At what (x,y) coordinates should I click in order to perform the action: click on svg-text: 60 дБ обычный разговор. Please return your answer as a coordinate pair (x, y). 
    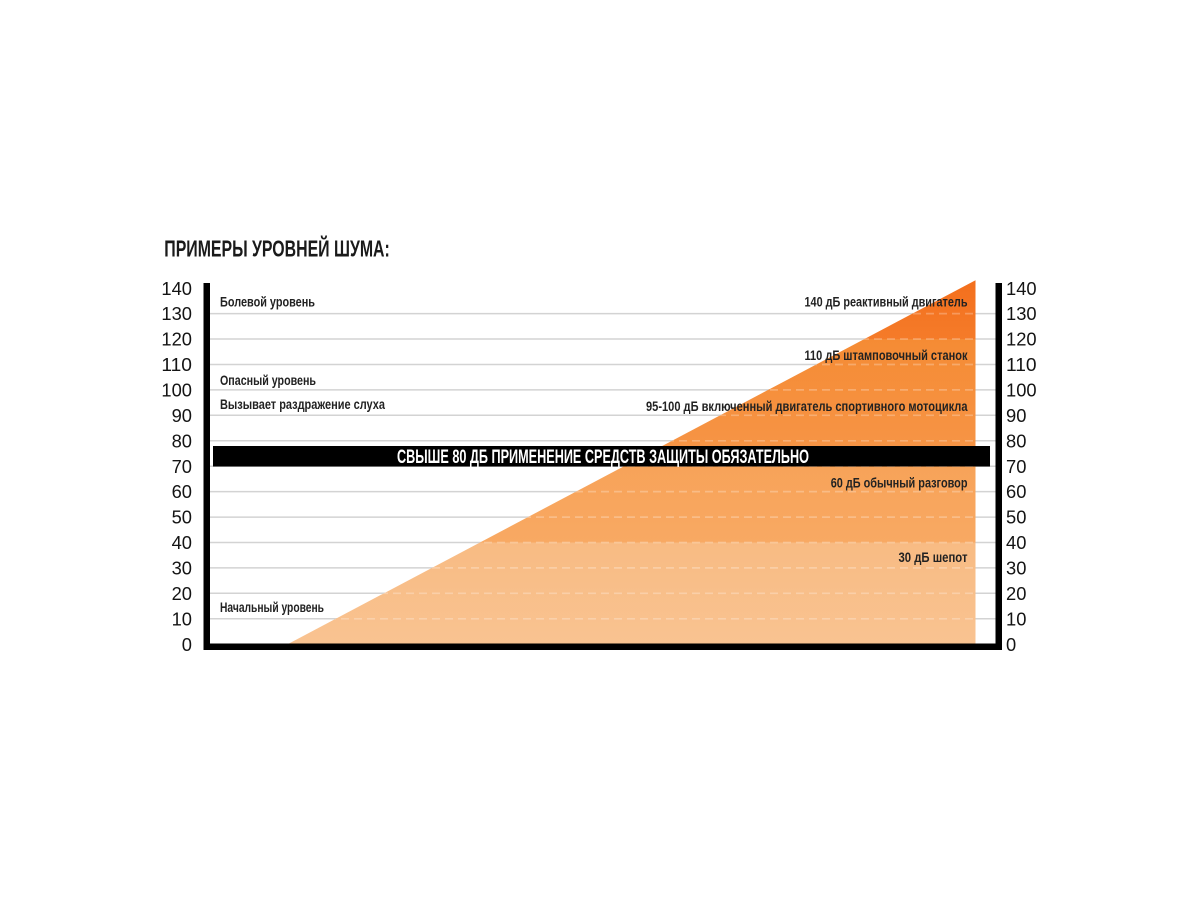
    Looking at the image, I should click on (899, 482).